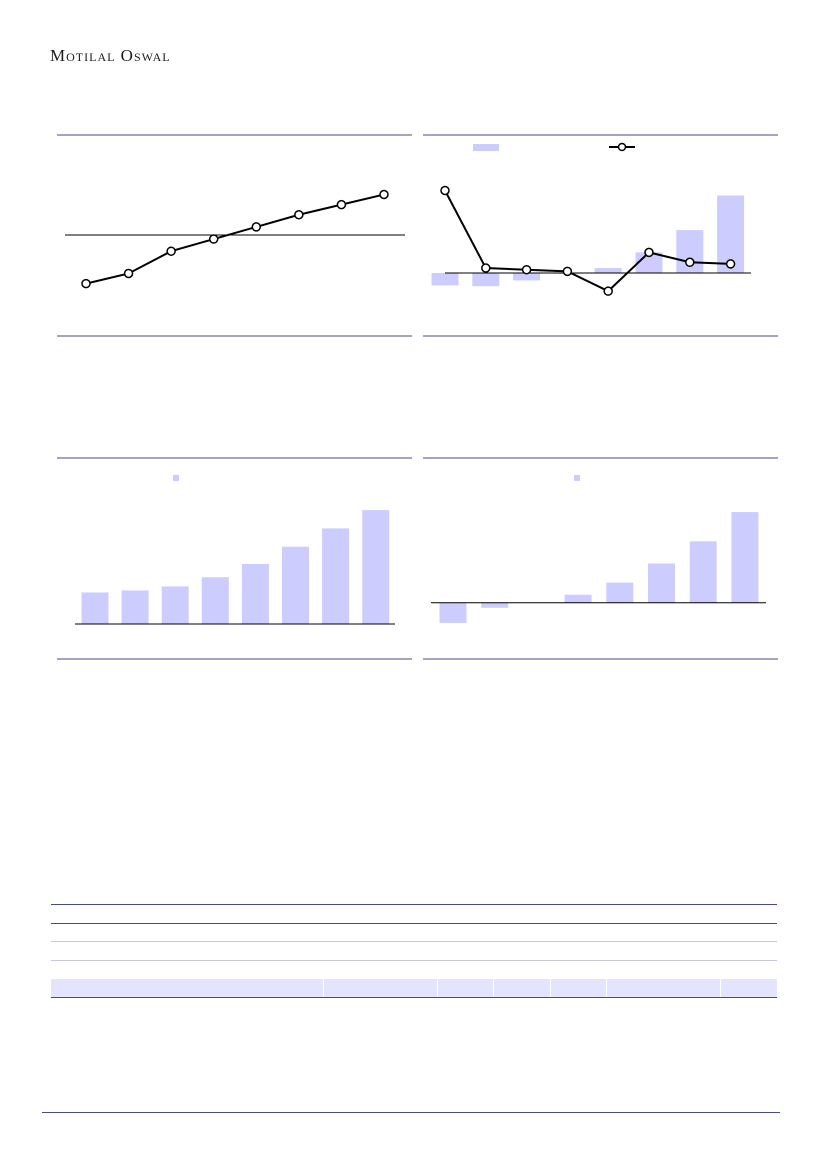 The height and width of the screenshot is (1169, 827). What do you see at coordinates (411, 1112) in the screenshot?
I see `footer-rule` at bounding box center [411, 1112].